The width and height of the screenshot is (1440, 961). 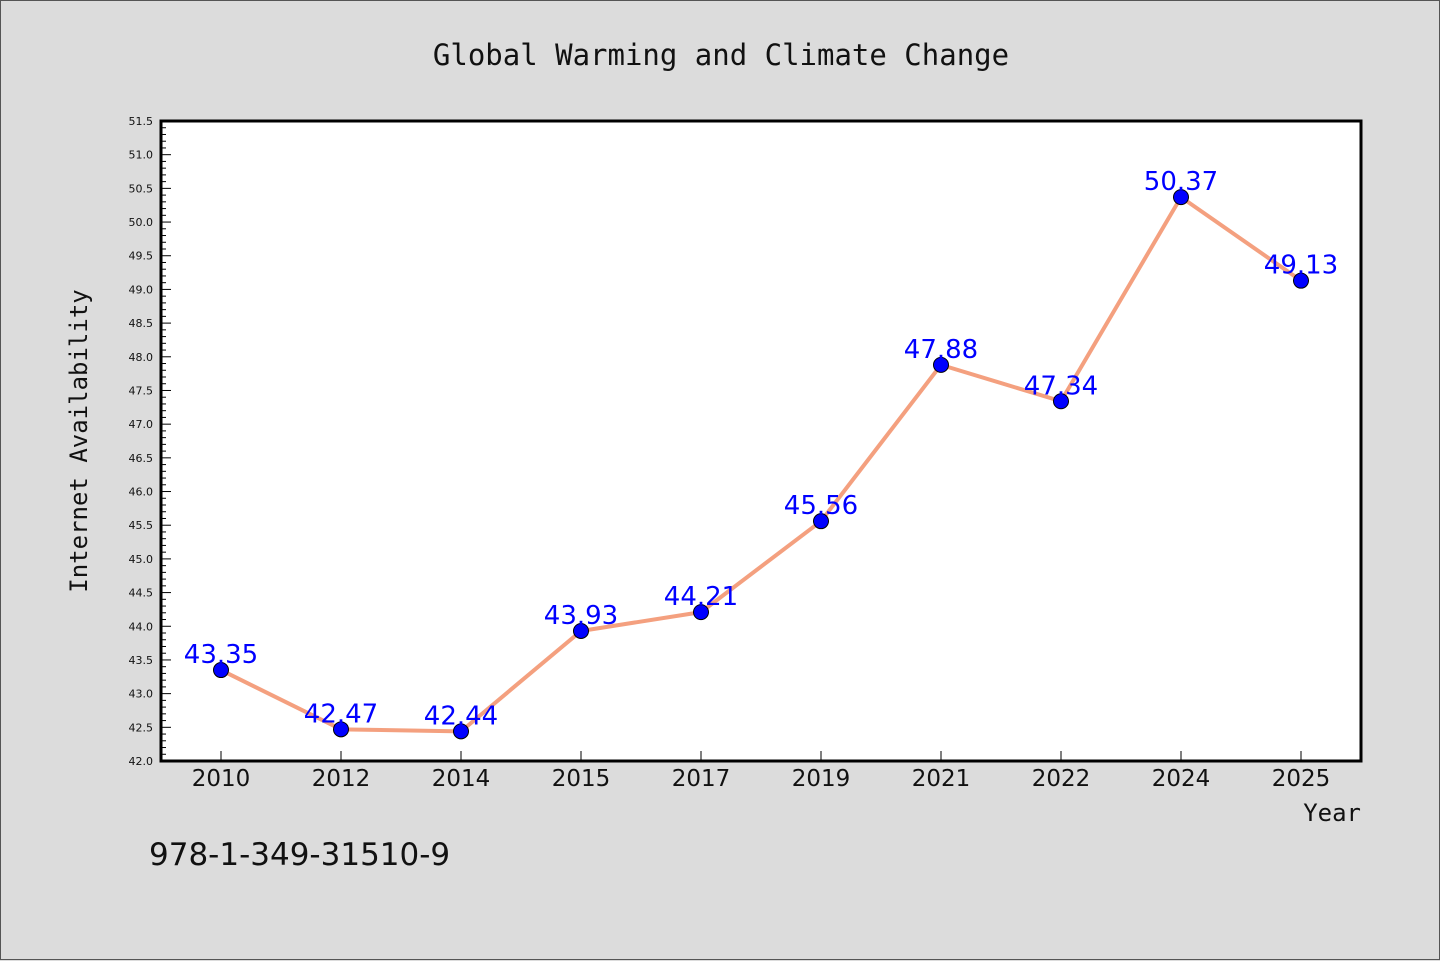 What do you see at coordinates (141, 256) in the screenshot?
I see `y-tick-label: 49.5` at bounding box center [141, 256].